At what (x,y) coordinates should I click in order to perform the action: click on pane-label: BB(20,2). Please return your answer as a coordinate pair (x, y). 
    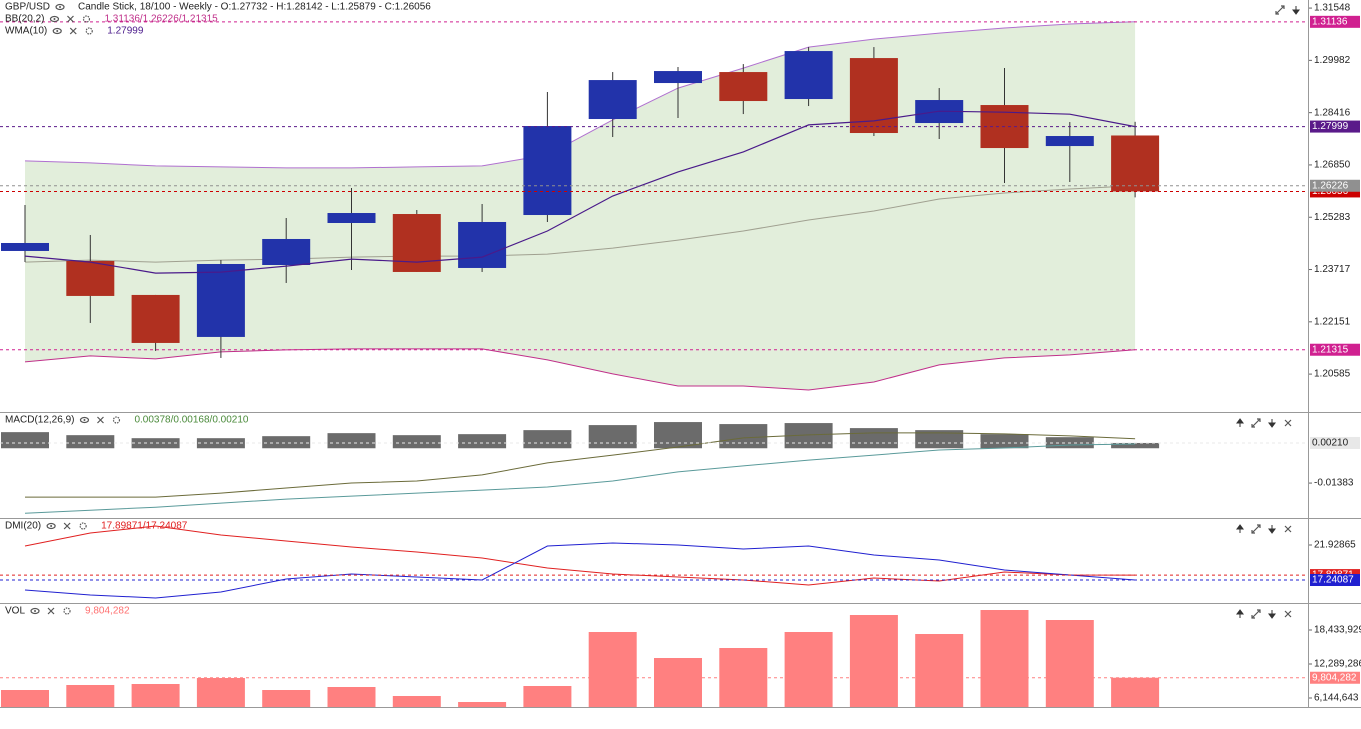
    Looking at the image, I should click on (24, 19).